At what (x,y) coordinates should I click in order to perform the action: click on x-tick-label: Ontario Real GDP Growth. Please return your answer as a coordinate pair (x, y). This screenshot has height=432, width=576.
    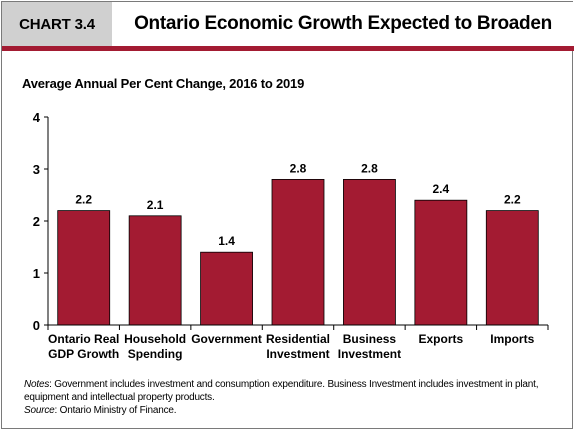
    Looking at the image, I should click on (83, 346).